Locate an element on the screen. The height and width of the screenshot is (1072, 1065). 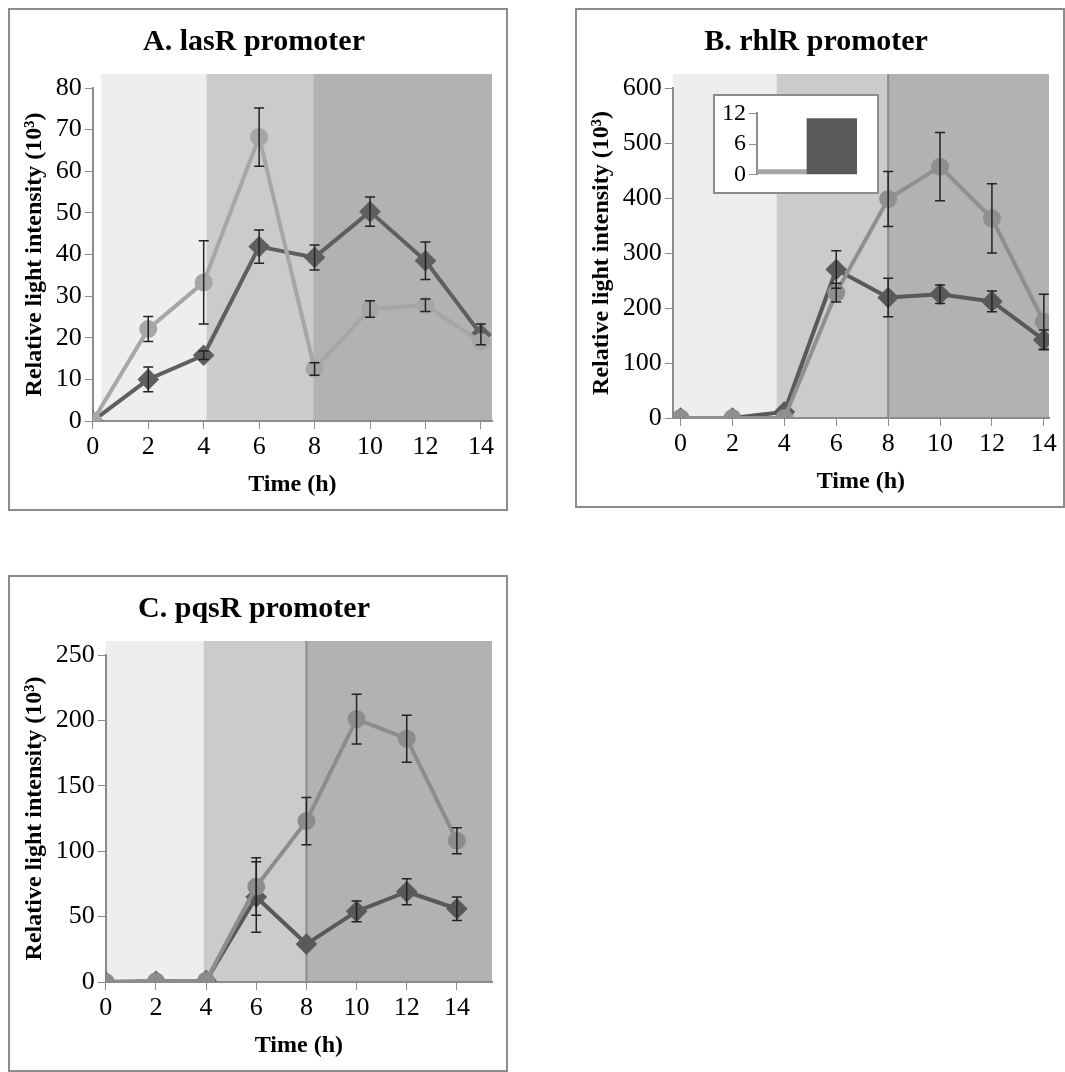
y-tick-label: 600 is located at coordinates (642, 86).